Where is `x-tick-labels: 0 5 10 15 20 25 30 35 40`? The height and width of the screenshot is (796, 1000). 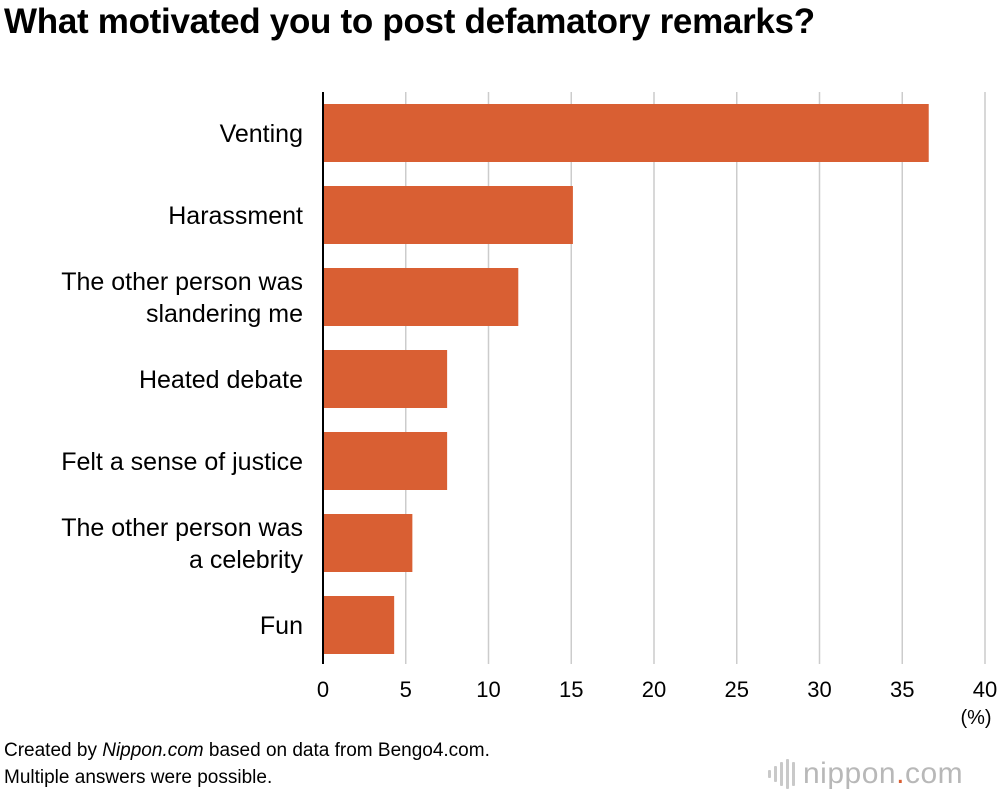
x-tick-labels: 0 5 10 15 20 25 30 35 40 is located at coordinates (657, 689).